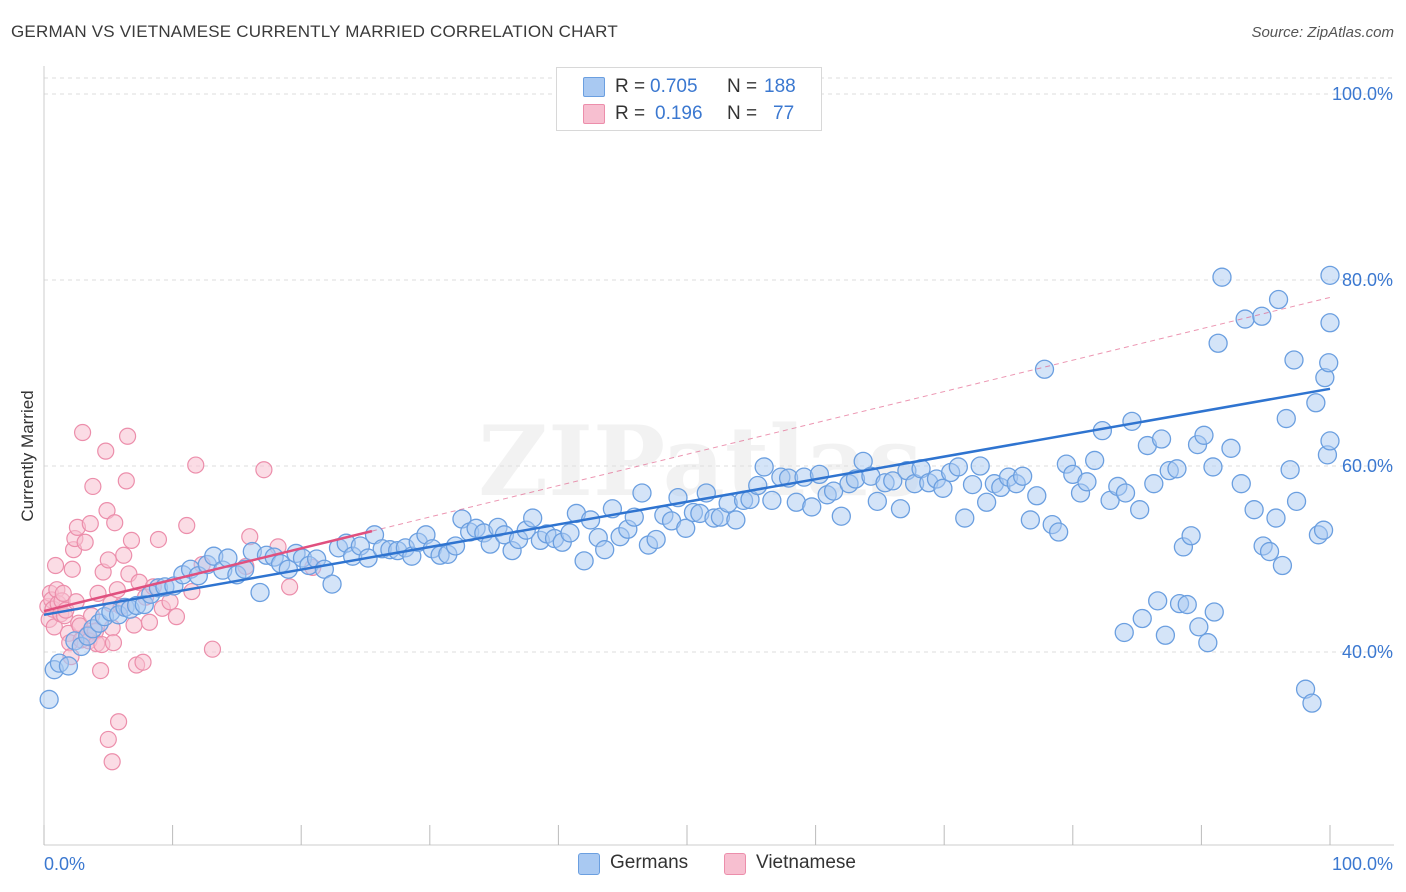 This screenshot has height=892, width=1406. What do you see at coordinates (649, 862) in the screenshot?
I see `german-legend-label: Germans` at bounding box center [649, 862].